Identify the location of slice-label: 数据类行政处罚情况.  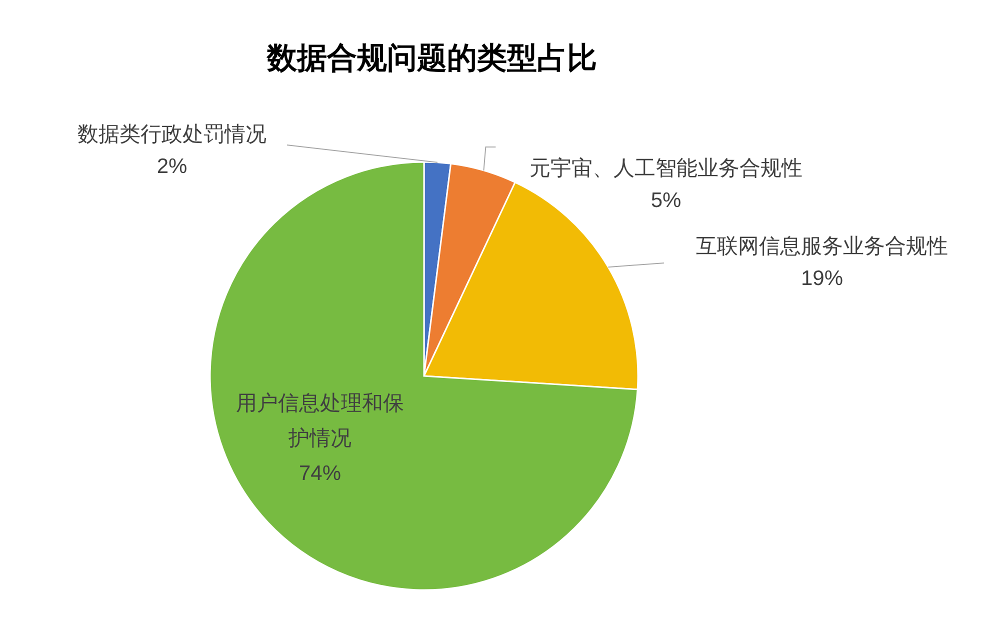
(172, 134).